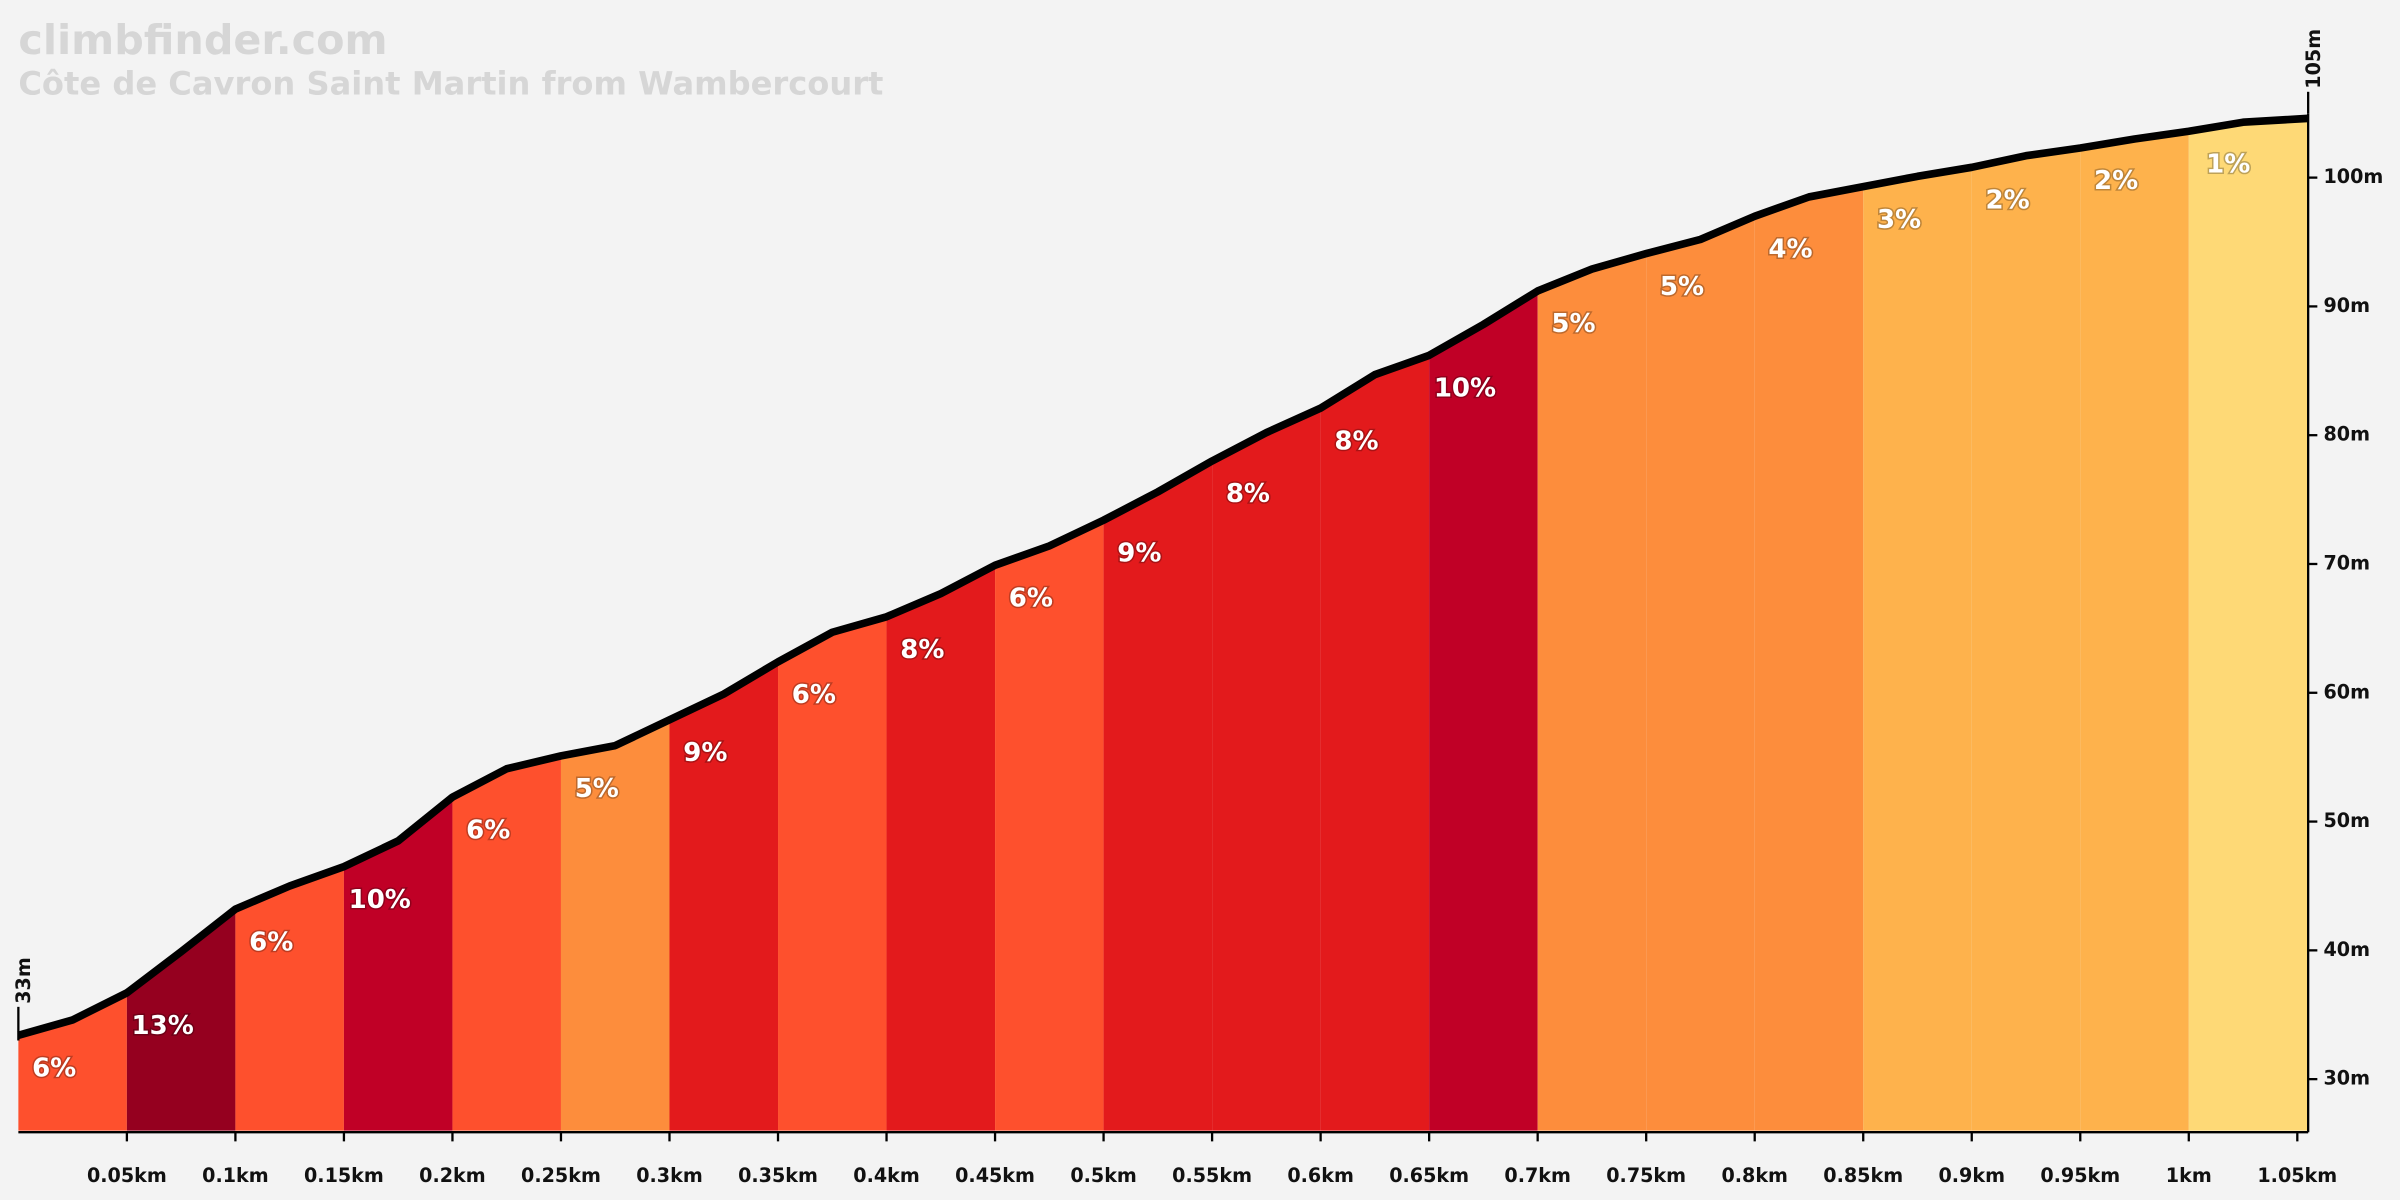 This screenshot has width=2400, height=1200. Describe the element at coordinates (235, 1175) in the screenshot. I see `x-tick-label: 0.1km` at that location.